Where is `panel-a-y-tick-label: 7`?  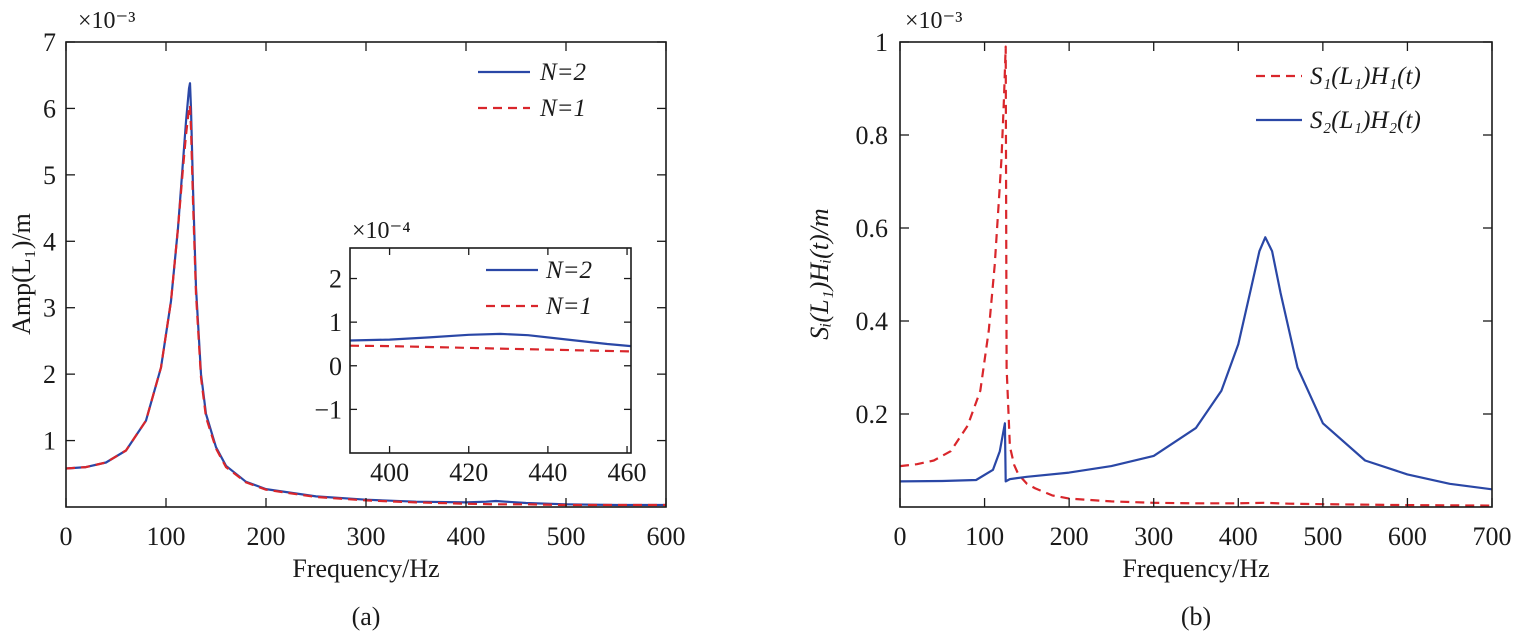 panel-a-y-tick-label: 7 is located at coordinates (49, 42).